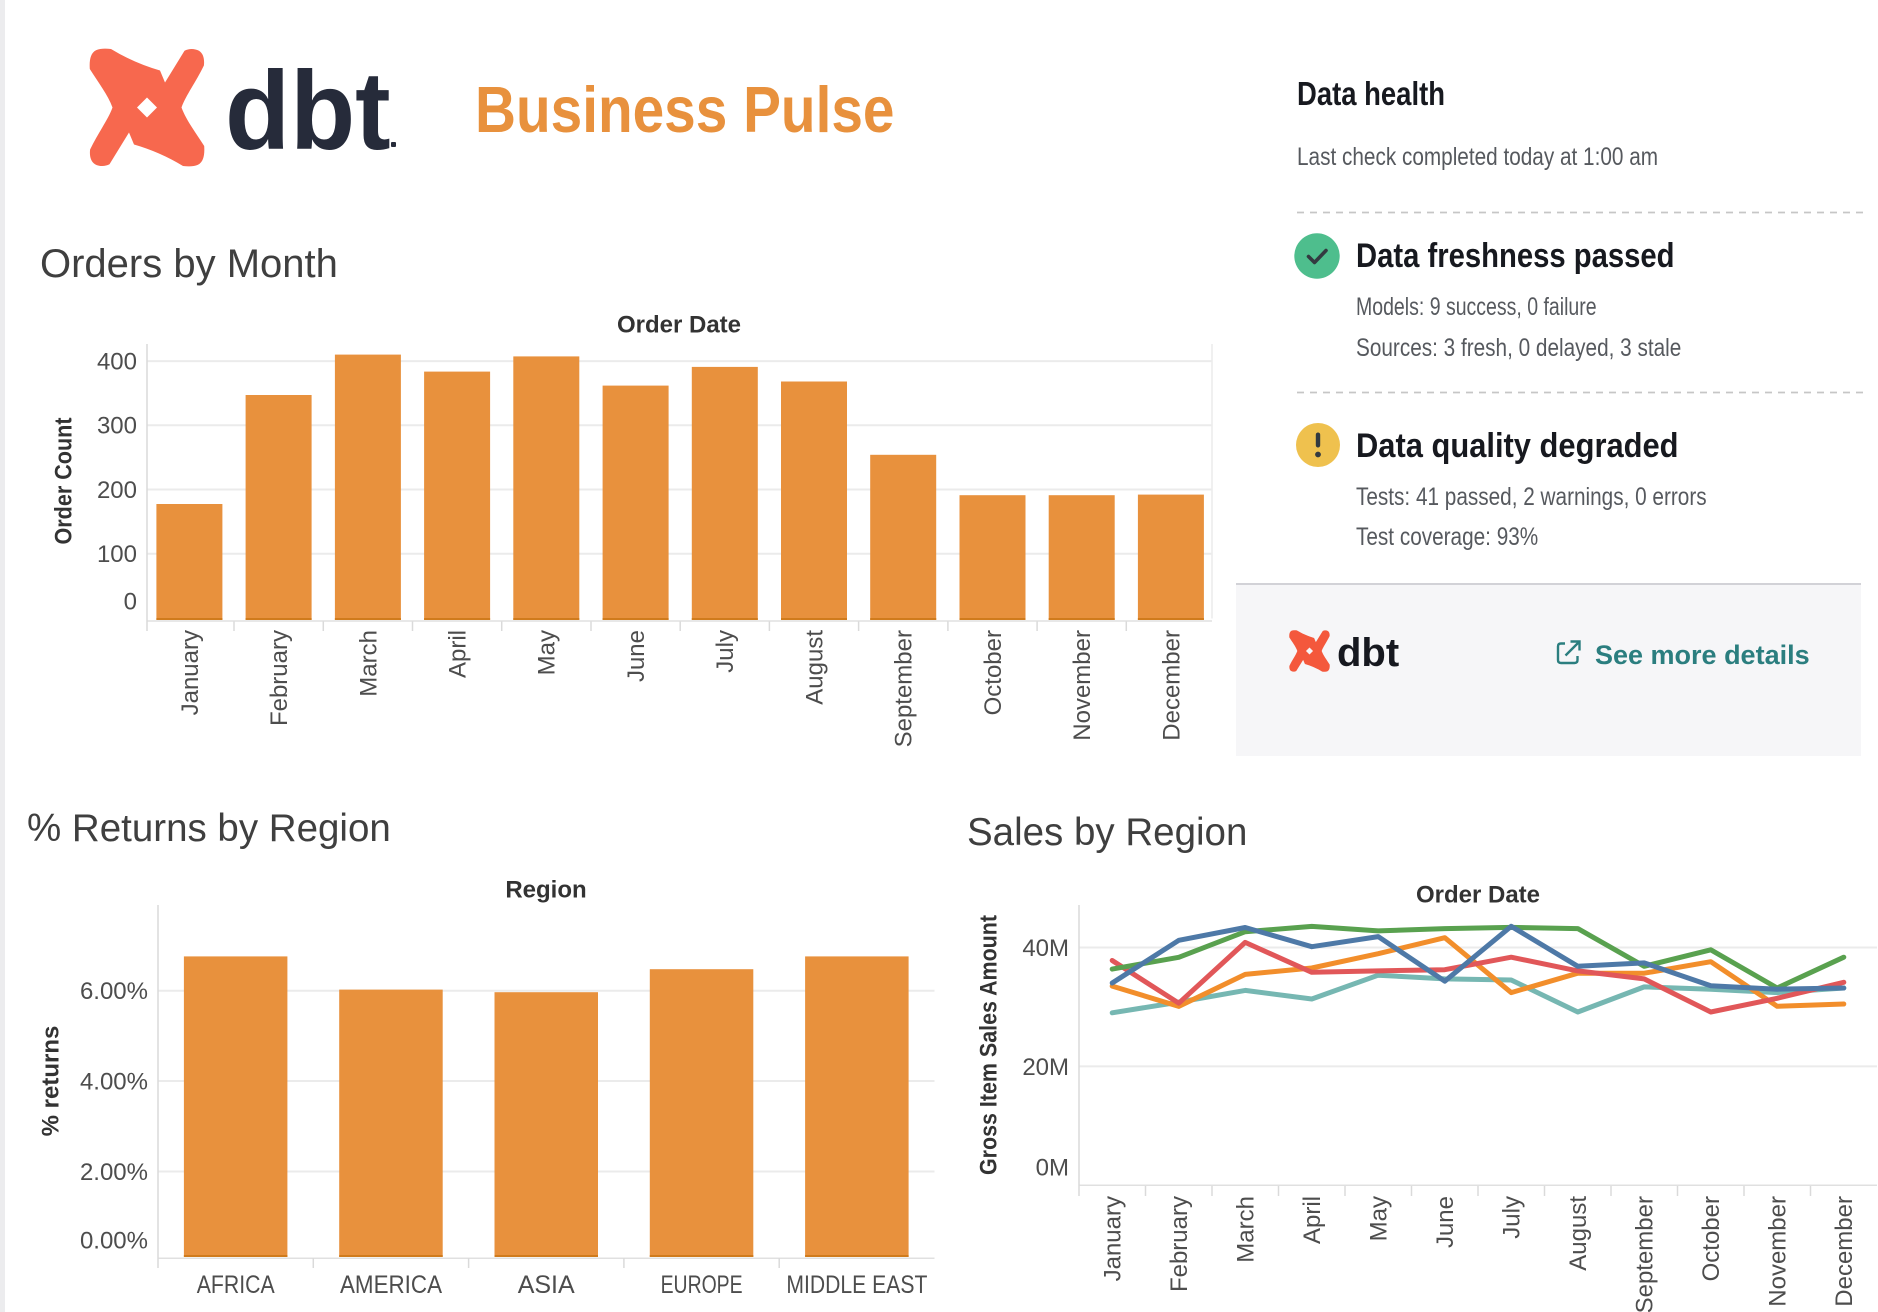  I want to click on svg-text: 20M, so click(1045, 1067).